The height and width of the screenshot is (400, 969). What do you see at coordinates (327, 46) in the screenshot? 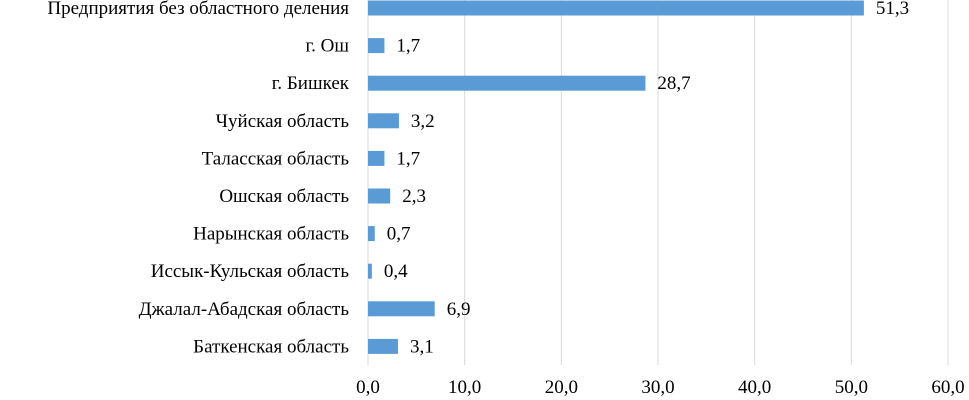
I see `category-label: г. Ош` at bounding box center [327, 46].